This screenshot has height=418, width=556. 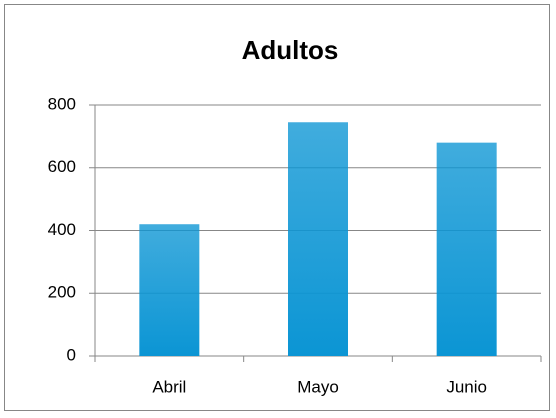 I want to click on y-tick-label: 200, so click(x=62, y=292).